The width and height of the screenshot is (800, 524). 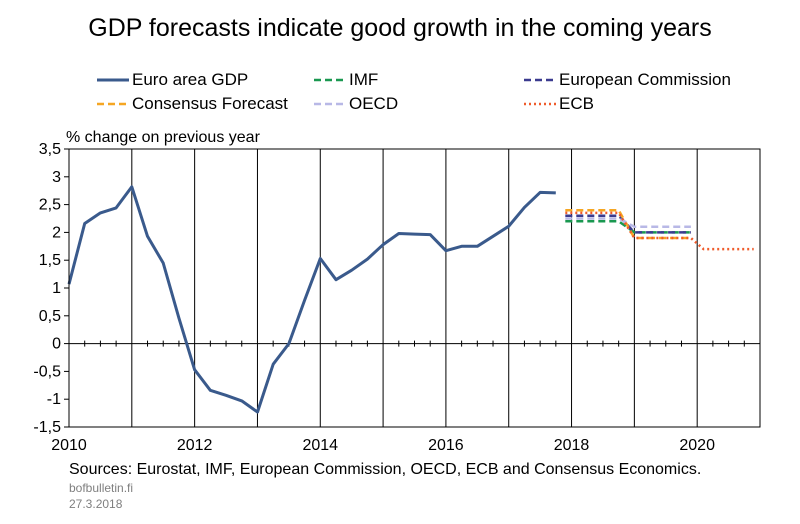 What do you see at coordinates (210, 103) in the screenshot?
I see `legend-label: Consensus Forecast` at bounding box center [210, 103].